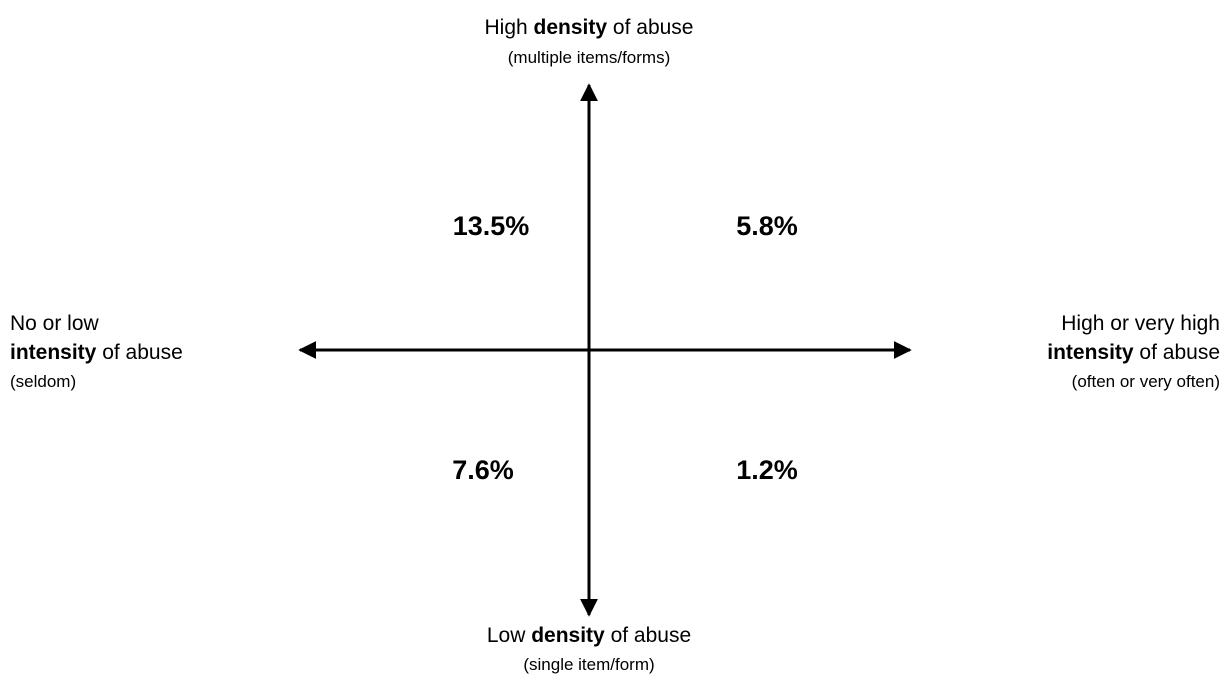 Image resolution: width=1226 pixels, height=675 pixels. What do you see at coordinates (589, 57) in the screenshot?
I see `top-sublabel: (multiple items/forms)` at bounding box center [589, 57].